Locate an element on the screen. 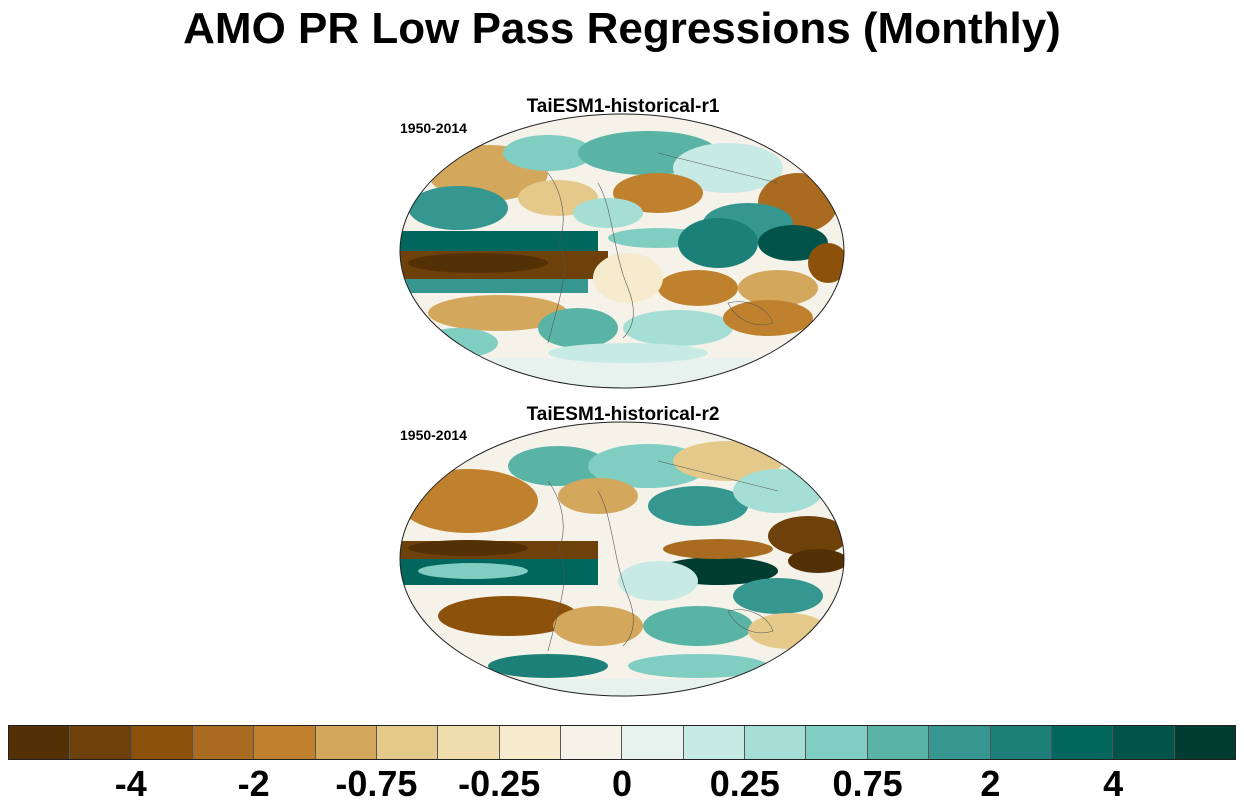 This screenshot has width=1244, height=808. colorbar-tick-label: -2 is located at coordinates (253, 783).